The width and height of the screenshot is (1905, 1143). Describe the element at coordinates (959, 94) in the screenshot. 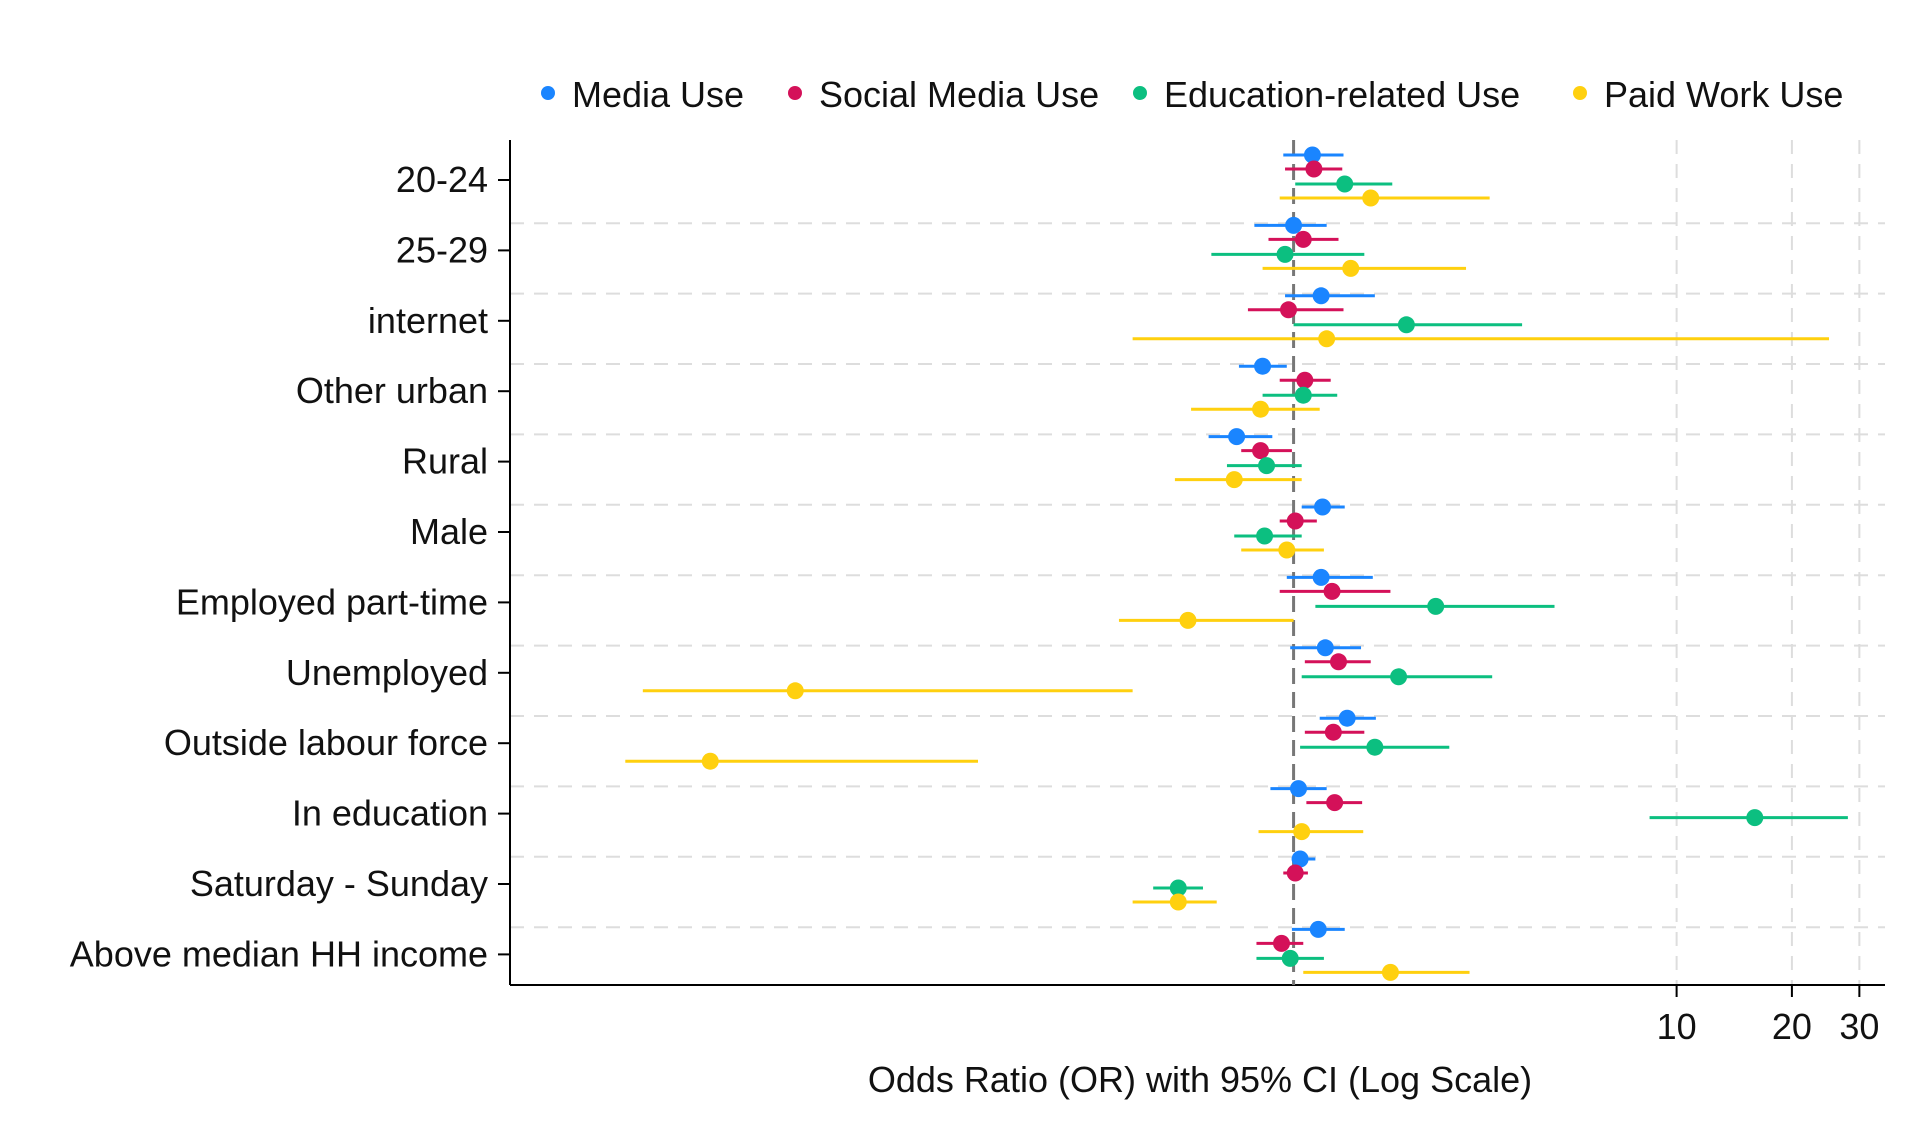

I see `legend-label: Social Media Use` at that location.